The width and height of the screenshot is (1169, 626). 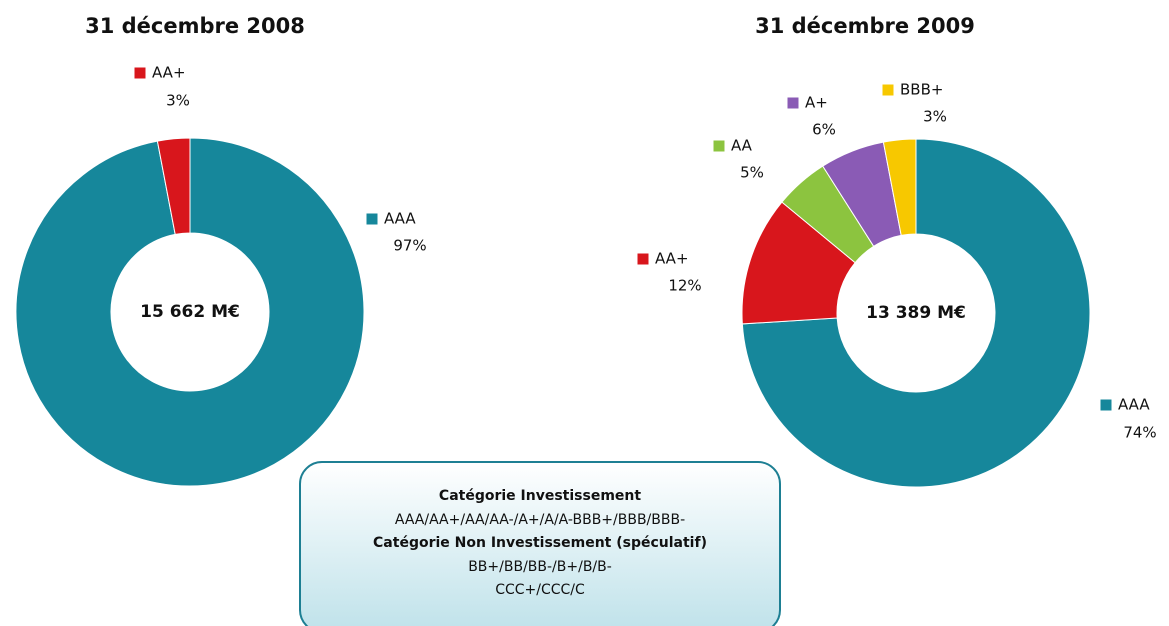 I want to click on slice-value: 6%, so click(x=824, y=130).